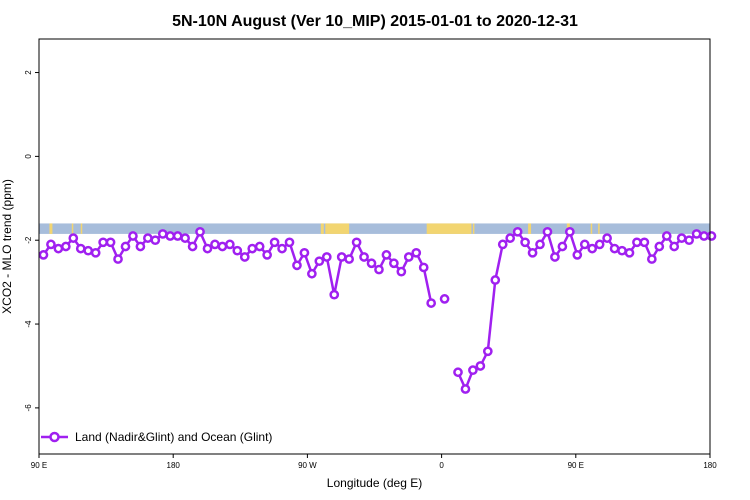 This screenshot has width=750, height=500. What do you see at coordinates (28, 156) in the screenshot?
I see `y-tick-label: 0` at bounding box center [28, 156].